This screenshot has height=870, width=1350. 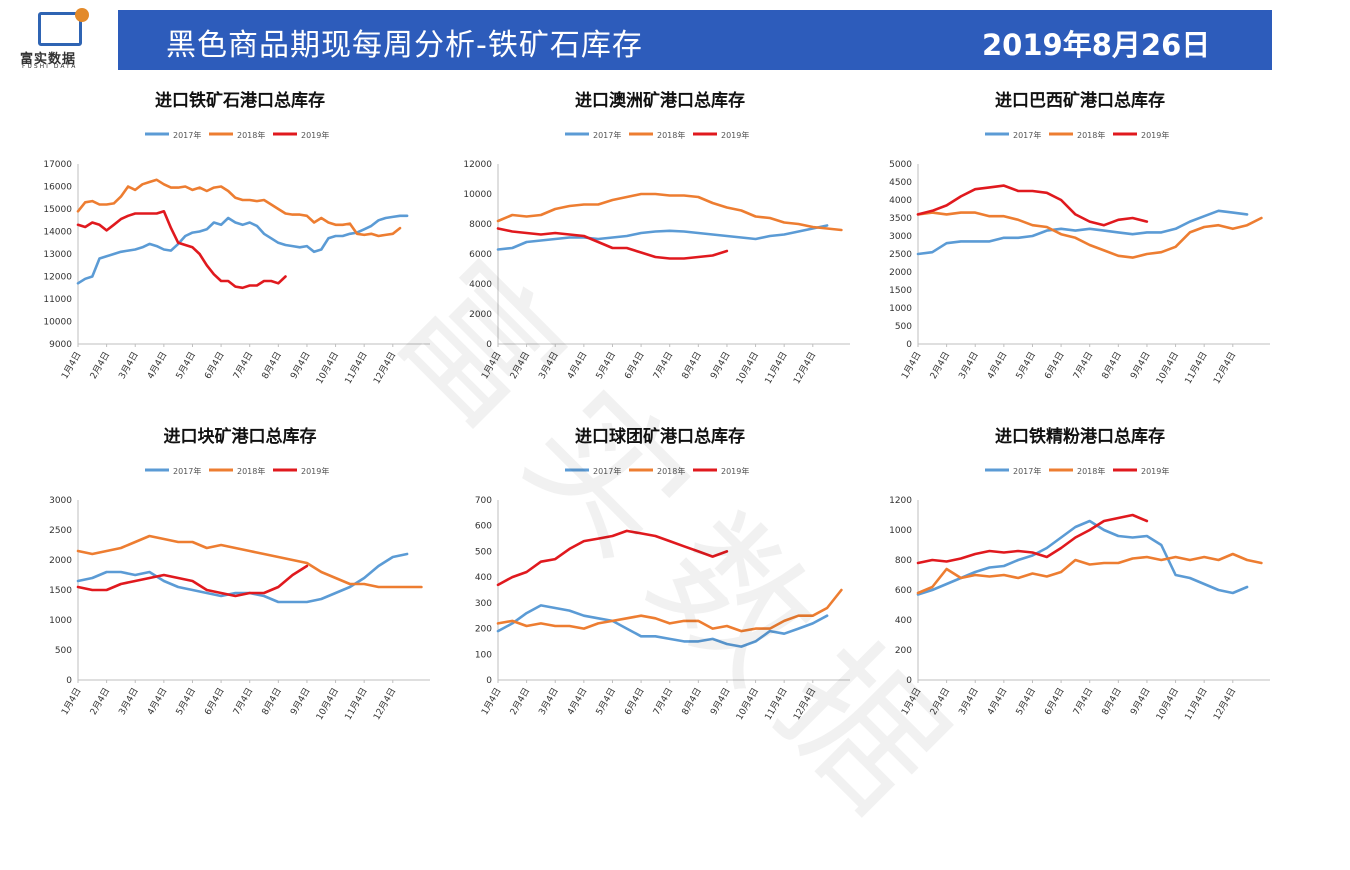 What do you see at coordinates (60, 345) in the screenshot?
I see `y-tick-label: 9000` at bounding box center [60, 345].